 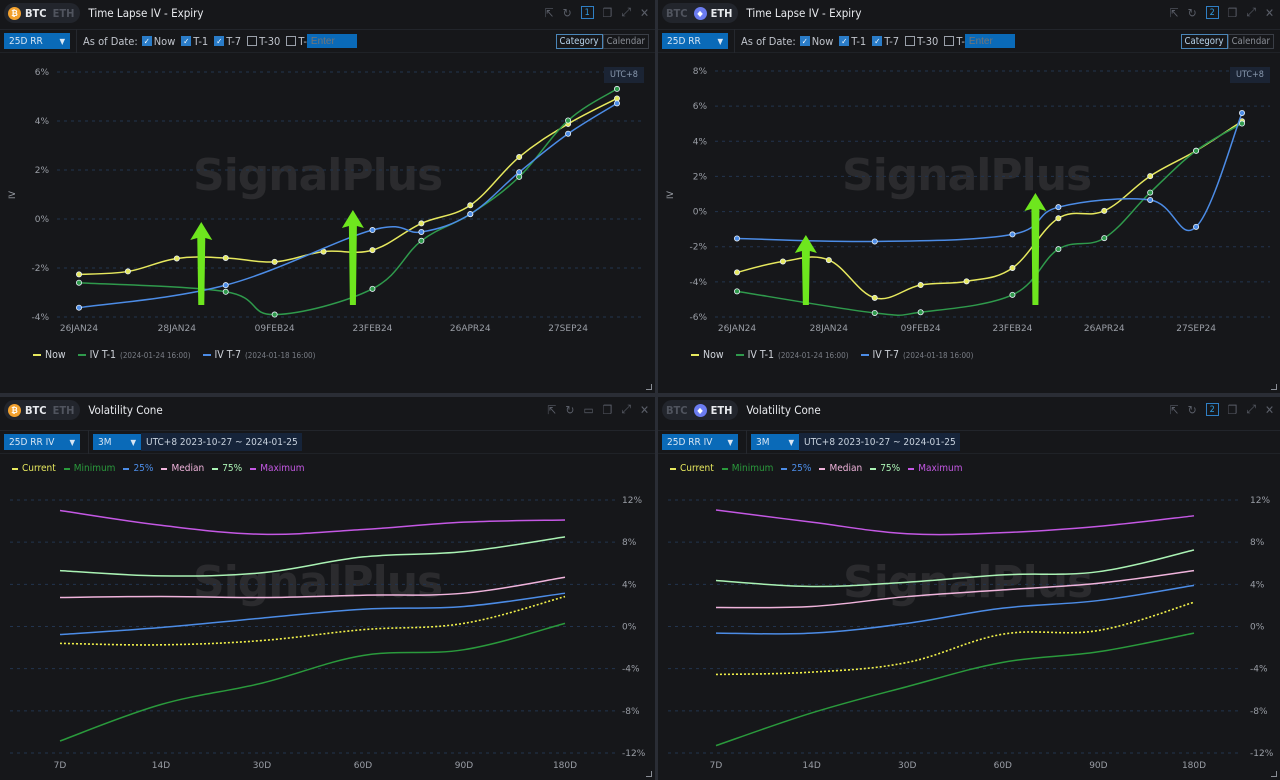 I want to click on period-select: 3M ▼, so click(x=117, y=442).